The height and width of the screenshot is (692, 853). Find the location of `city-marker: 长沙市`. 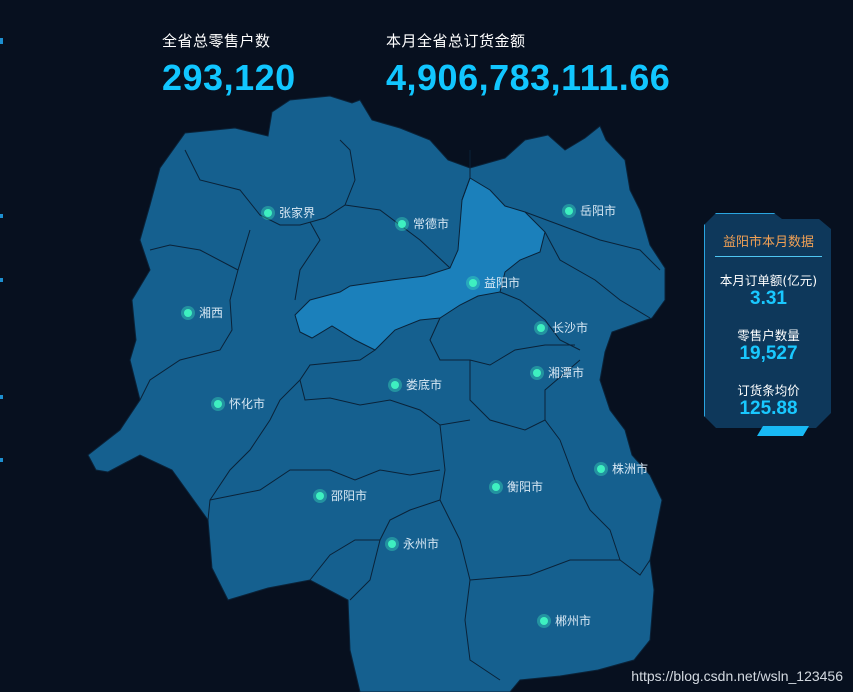

city-marker: 长沙市 is located at coordinates (561, 327).